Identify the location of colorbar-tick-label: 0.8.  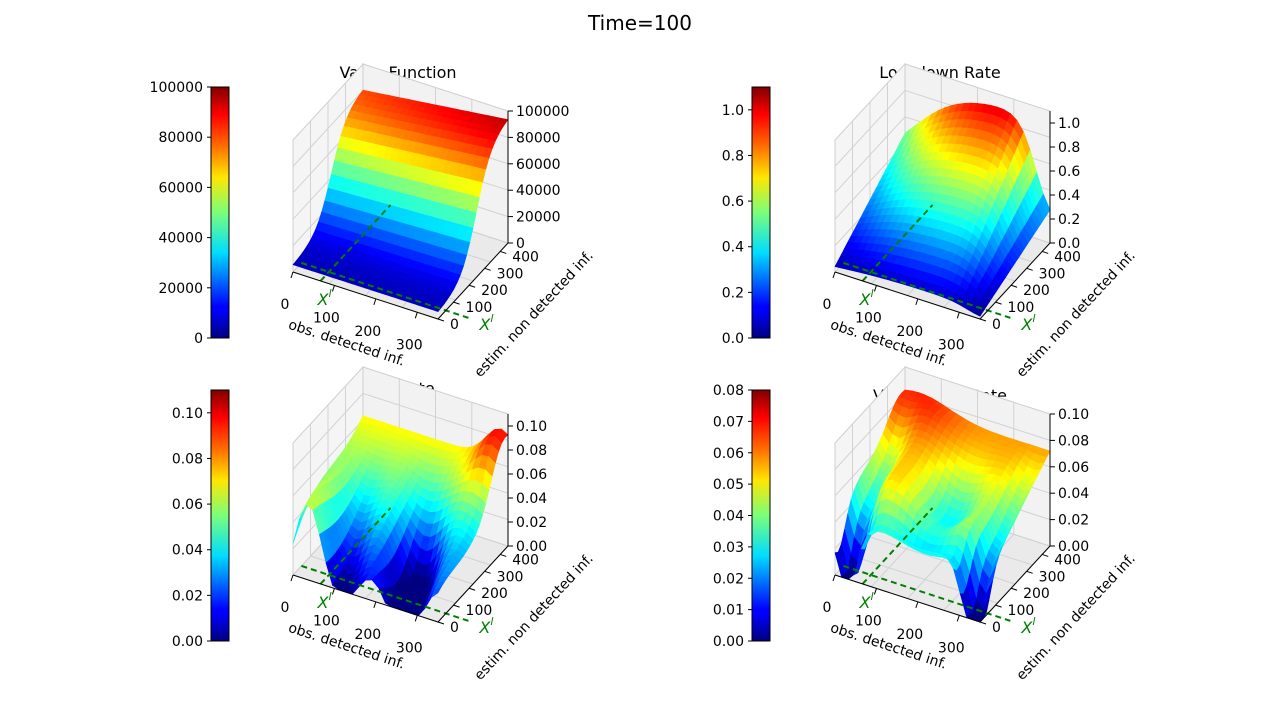
(733, 156).